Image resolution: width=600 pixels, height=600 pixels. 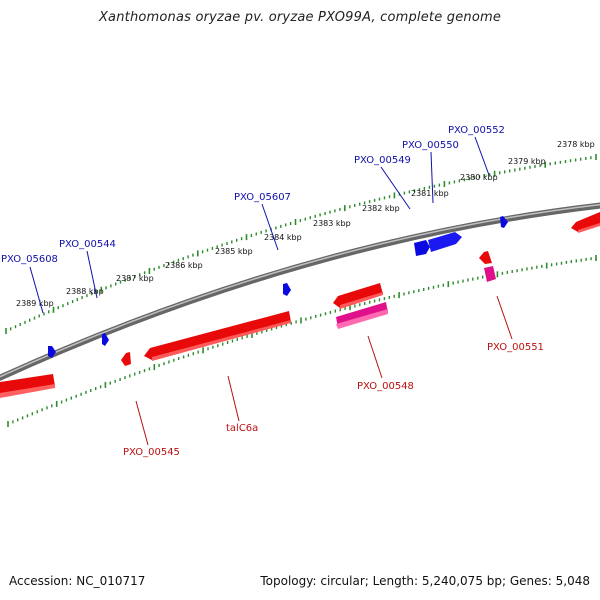 What do you see at coordinates (527, 161) in the screenshot?
I see `kbp-label-2379: 2379 kbp` at bounding box center [527, 161].